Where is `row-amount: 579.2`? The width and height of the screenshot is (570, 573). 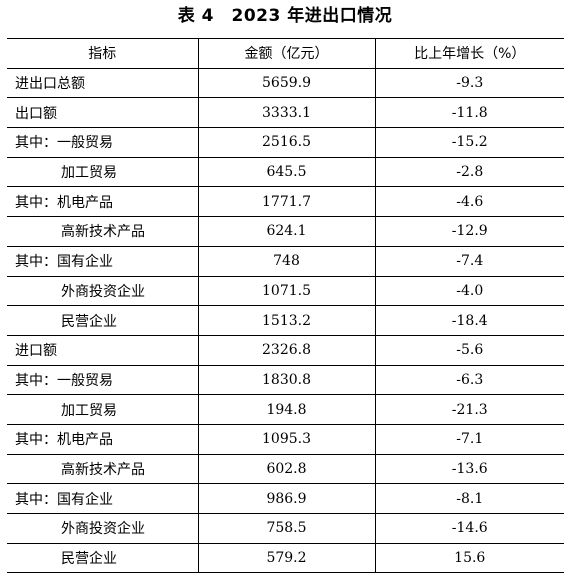
row-amount: 579.2 is located at coordinates (286, 558).